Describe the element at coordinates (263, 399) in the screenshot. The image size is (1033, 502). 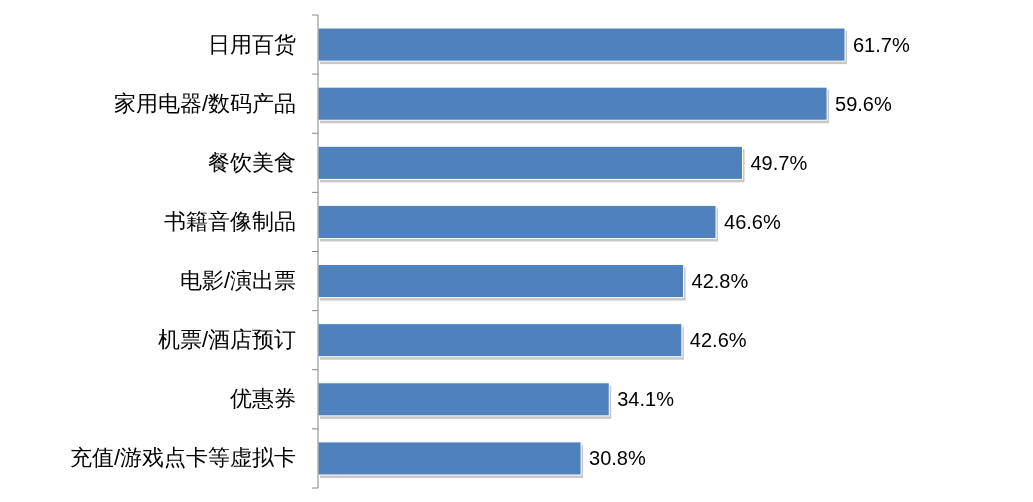
I see `y-tick-label: 优惠券` at that location.